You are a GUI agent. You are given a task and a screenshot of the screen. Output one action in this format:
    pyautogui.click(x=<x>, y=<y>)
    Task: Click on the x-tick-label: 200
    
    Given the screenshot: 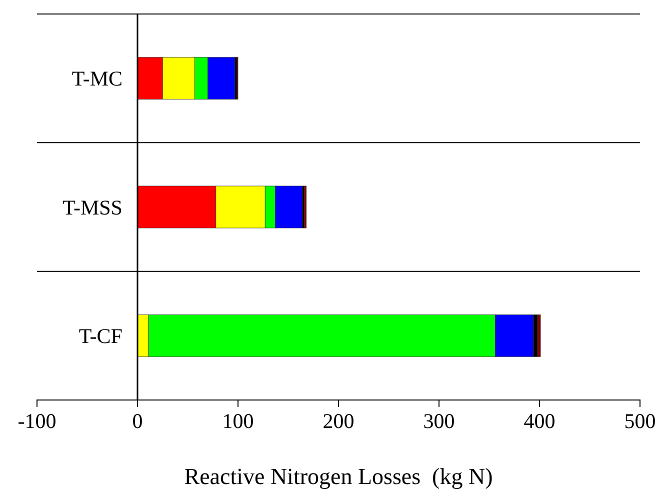 What is the action you would take?
    pyautogui.click(x=338, y=420)
    